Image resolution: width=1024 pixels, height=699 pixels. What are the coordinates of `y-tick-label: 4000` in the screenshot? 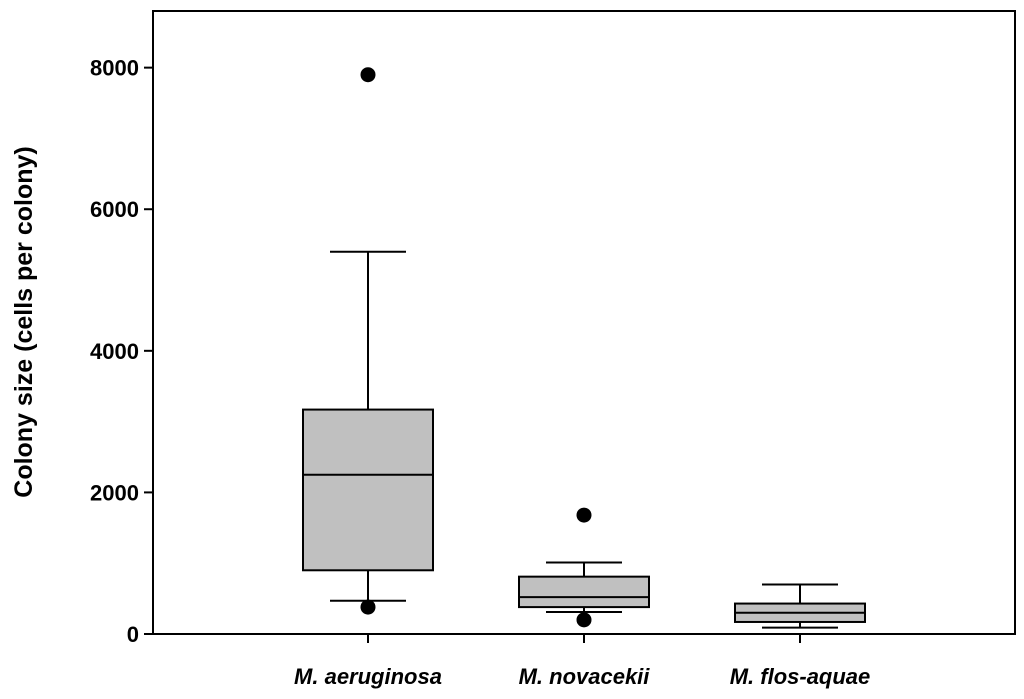 It's located at (114, 351).